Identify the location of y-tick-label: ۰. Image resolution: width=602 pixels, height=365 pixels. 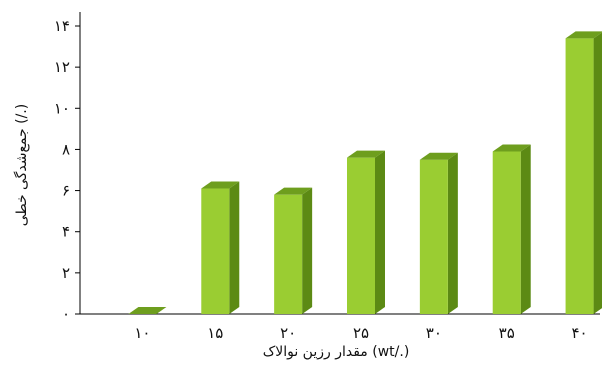
(66, 314).